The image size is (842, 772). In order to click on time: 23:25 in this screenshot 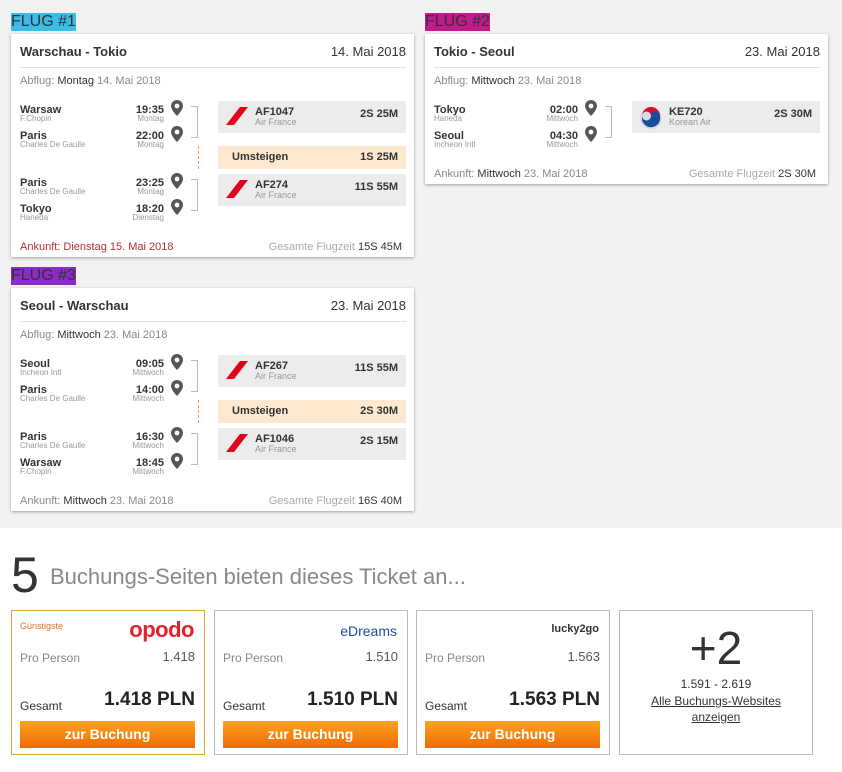, I will do `click(149, 183)`.